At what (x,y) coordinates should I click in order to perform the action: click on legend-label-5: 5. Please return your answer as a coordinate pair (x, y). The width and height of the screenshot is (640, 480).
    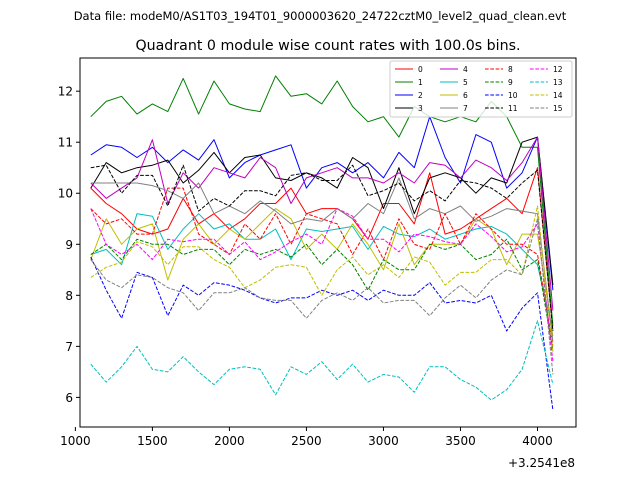
    Looking at the image, I should click on (465, 82).